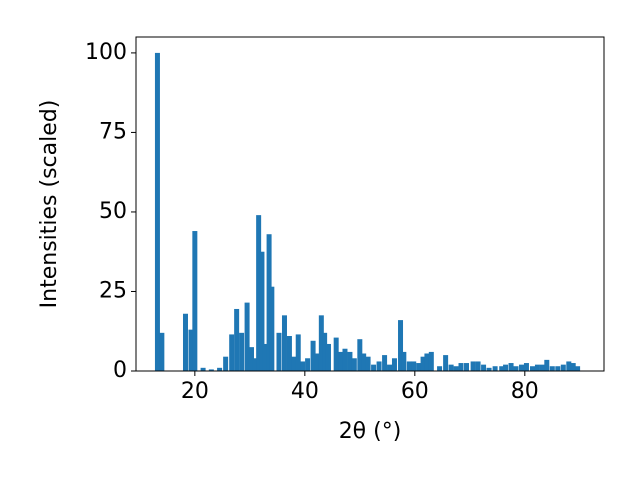 The height and width of the screenshot is (480, 640). What do you see at coordinates (49, 204) in the screenshot?
I see `y-axis-label: Intensities (scaled)` at bounding box center [49, 204].